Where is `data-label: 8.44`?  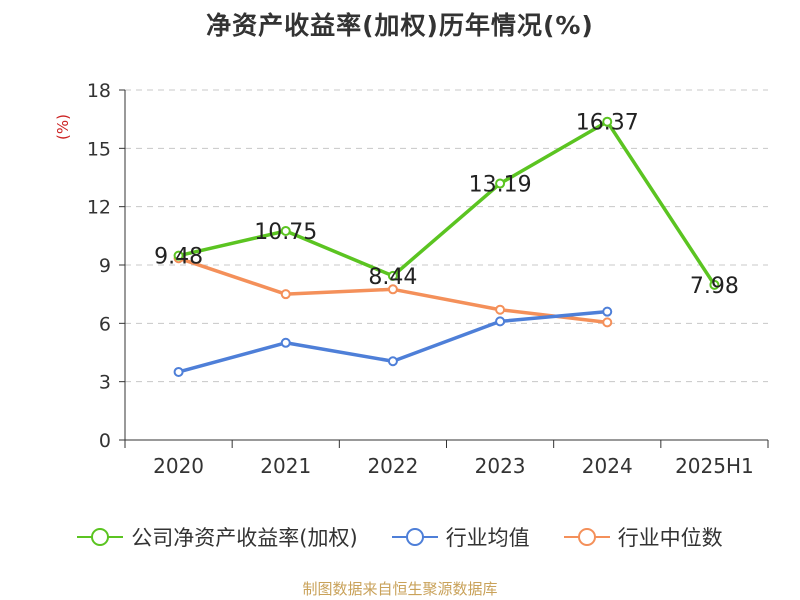
data-label: 8.44 is located at coordinates (392, 277).